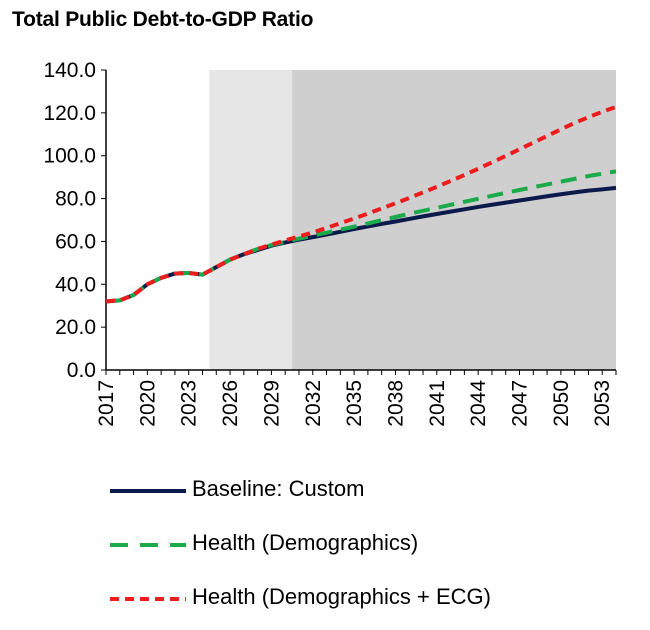 The image size is (650, 630). Describe the element at coordinates (271, 403) in the screenshot. I see `x-tick-label: 2029` at that location.